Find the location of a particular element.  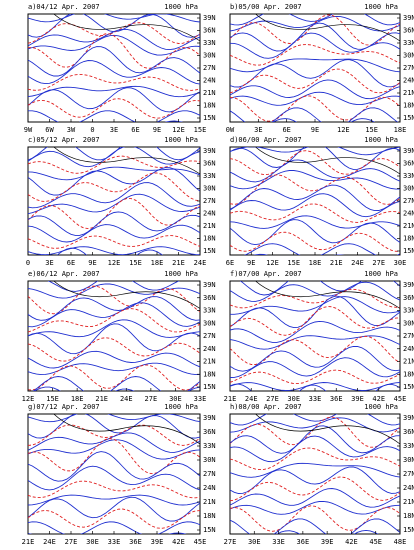

x-tick-label: 21E is located at coordinates (101, 399).